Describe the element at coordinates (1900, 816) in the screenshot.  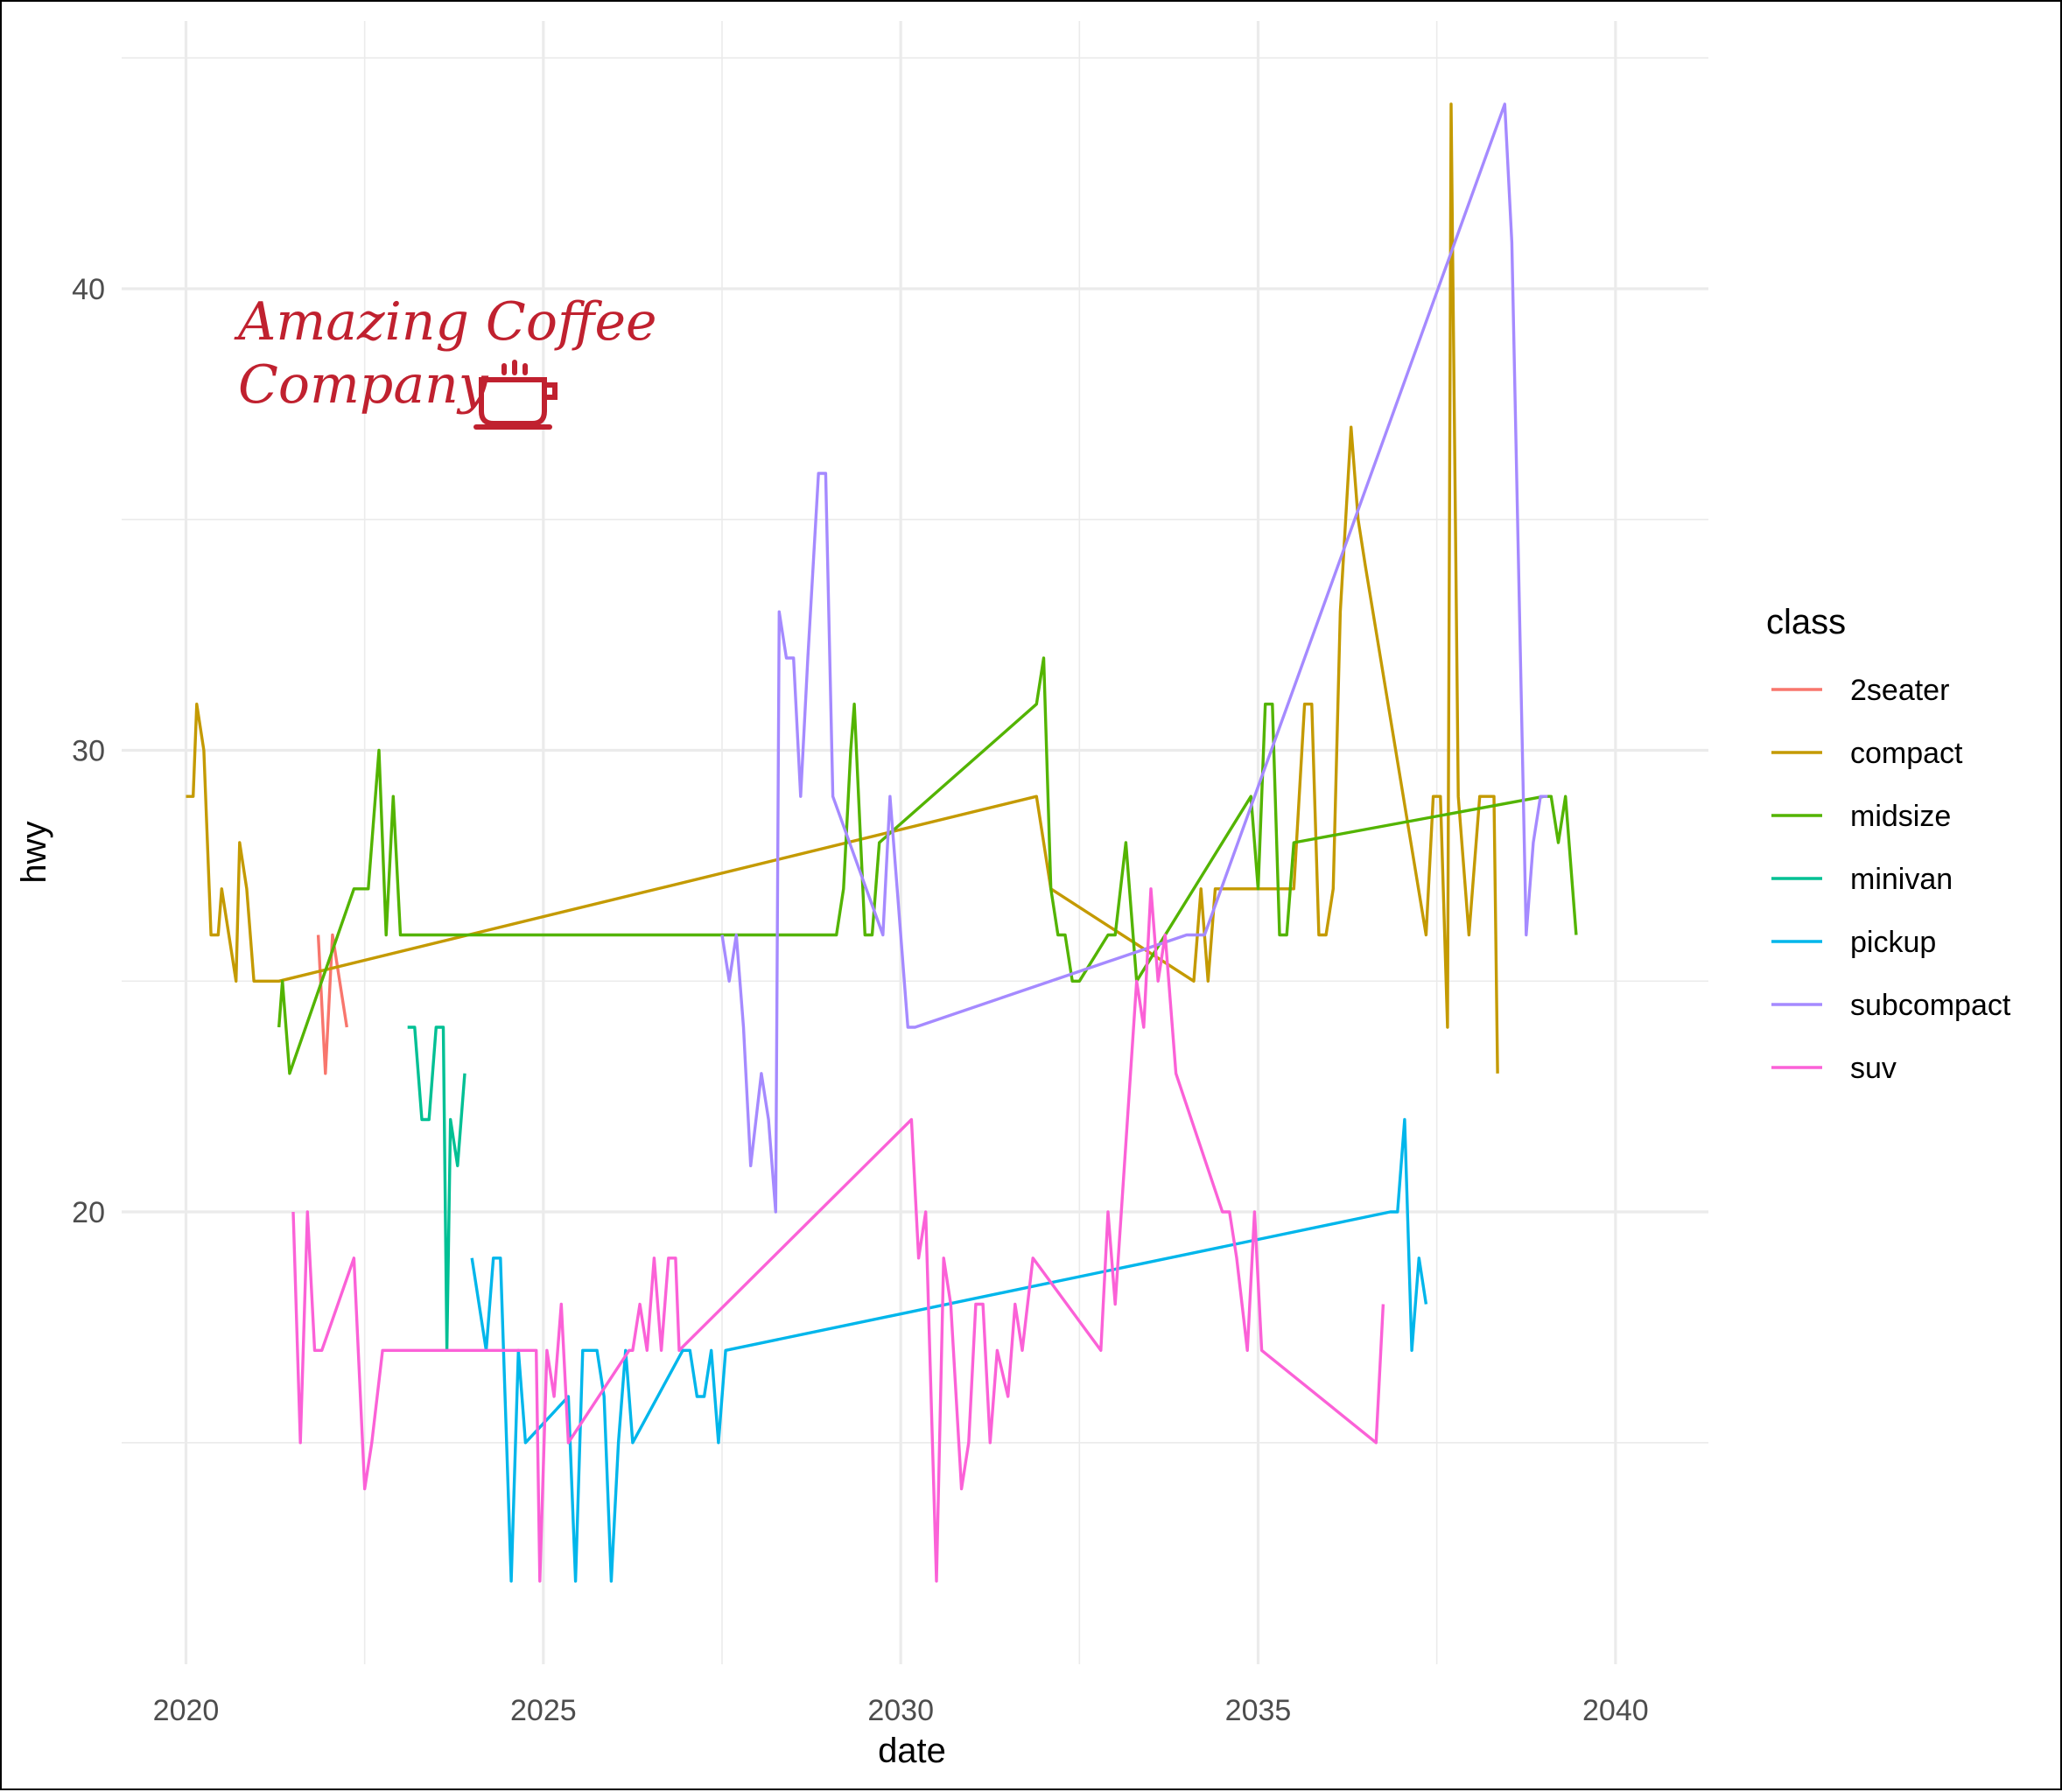
I see `legend-label-midsize: midsize` at that location.